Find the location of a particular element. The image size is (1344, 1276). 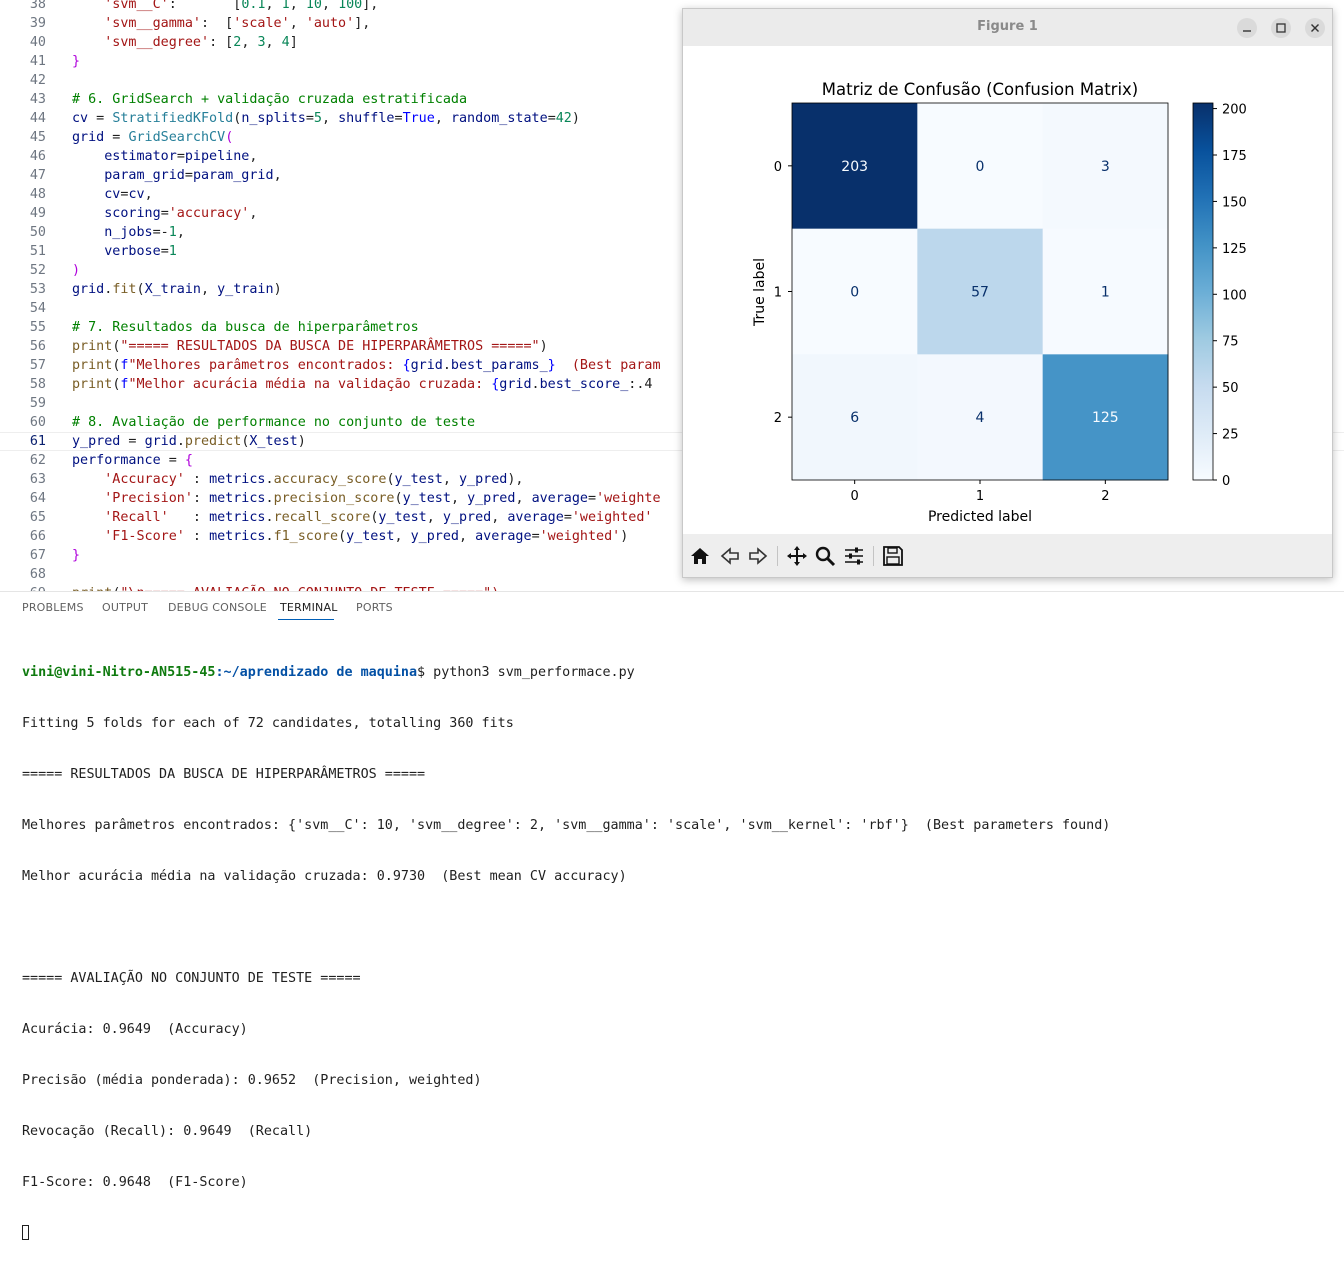

code-line: 53 grid.fit(X_train, y_train) is located at coordinates (672, 289).